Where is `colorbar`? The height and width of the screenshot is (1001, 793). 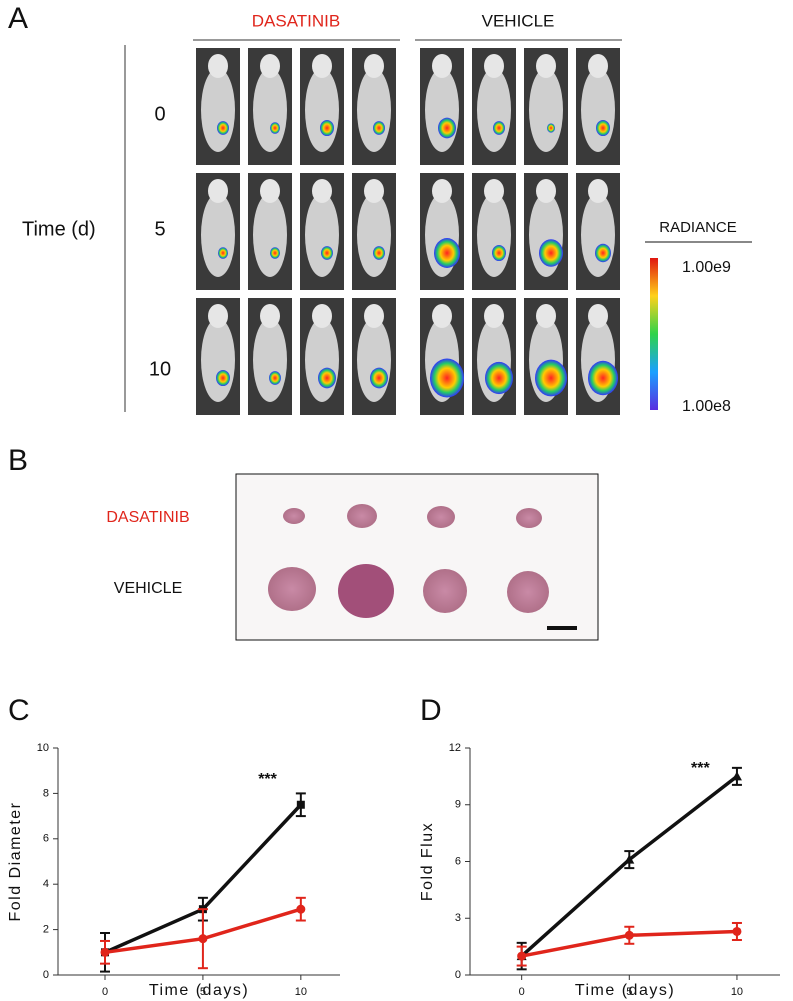 colorbar is located at coordinates (654, 334).